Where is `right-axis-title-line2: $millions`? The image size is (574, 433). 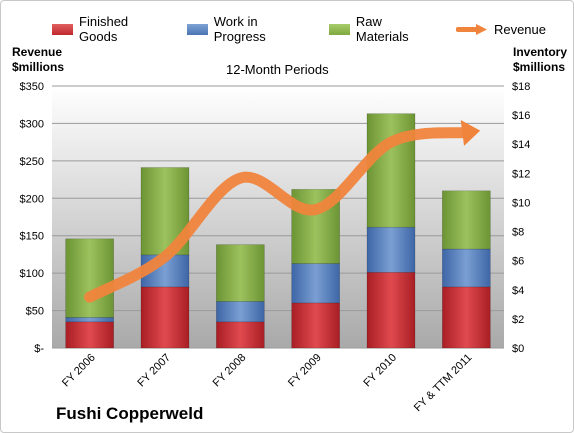 right-axis-title-line2: $millions is located at coordinates (539, 67).